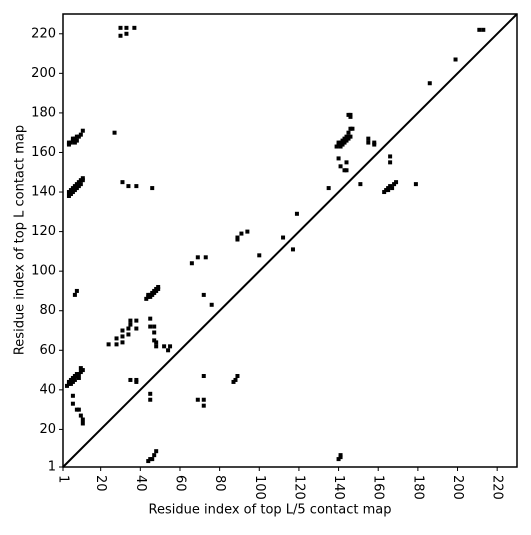 The image size is (531, 535). What do you see at coordinates (43, 231) in the screenshot?
I see `y-tick-label: 120` at bounding box center [43, 231].